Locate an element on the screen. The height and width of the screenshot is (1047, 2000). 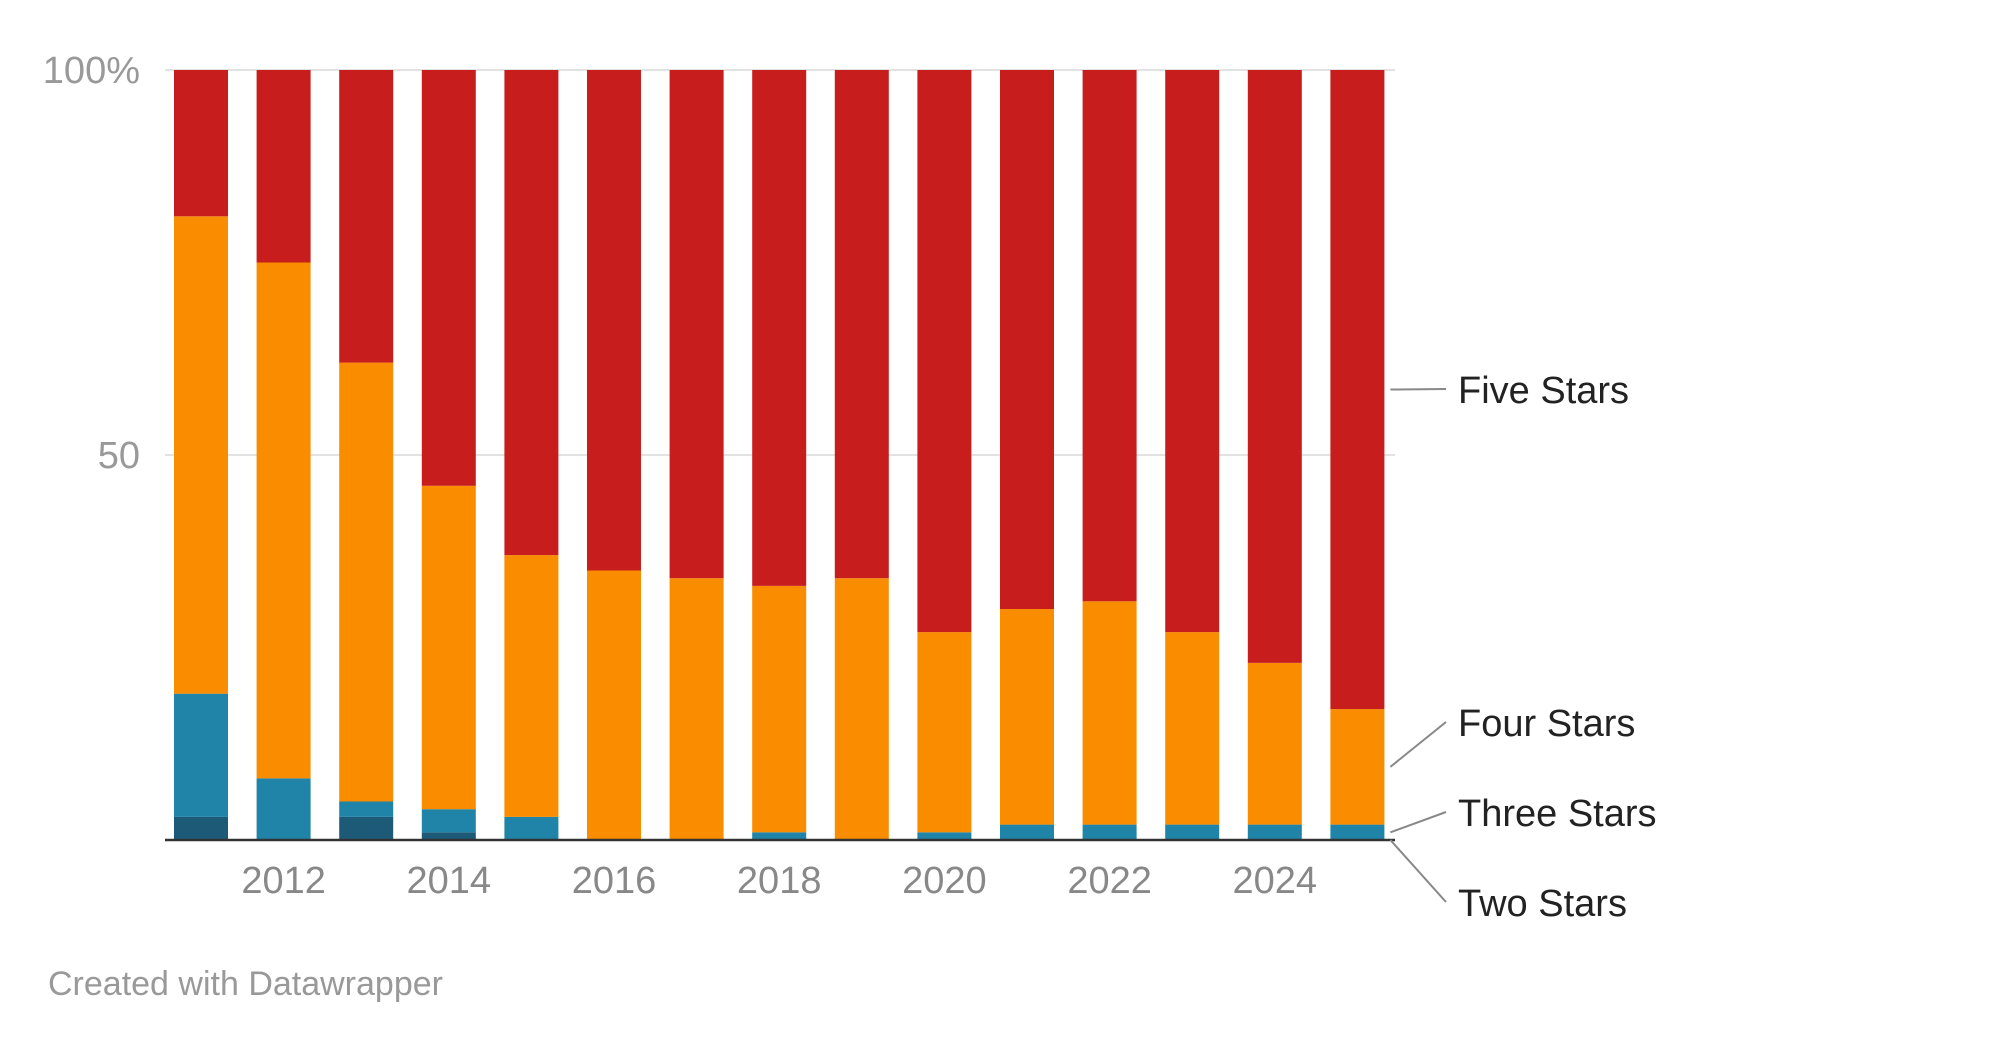
bar-segment-five-stars-2013 is located at coordinates (366, 216).